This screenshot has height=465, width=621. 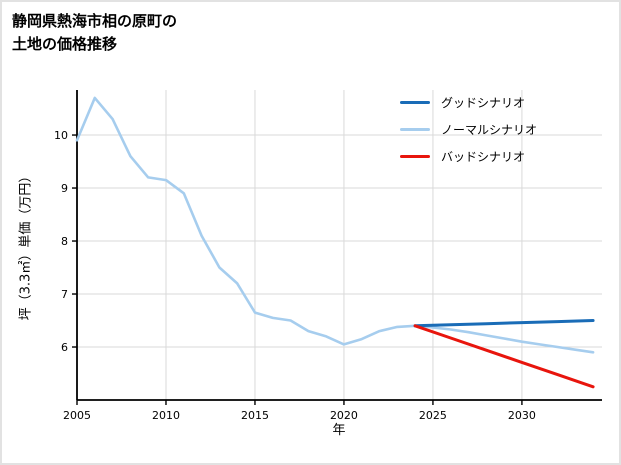 I want to click on chart-legend: グッドシナリオ ノーマルシナリオ バッドシナリオ, so click(x=468, y=129).